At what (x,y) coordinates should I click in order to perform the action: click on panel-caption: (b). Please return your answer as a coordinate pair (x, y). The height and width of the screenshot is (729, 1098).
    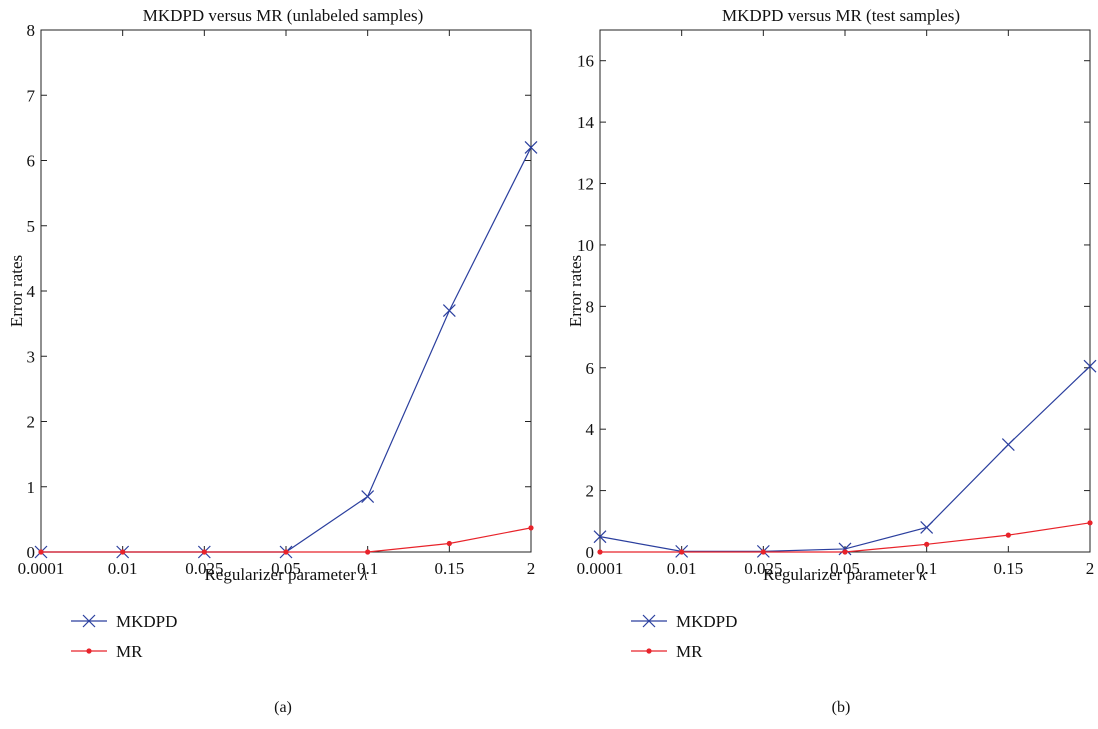
    Looking at the image, I should click on (841, 707).